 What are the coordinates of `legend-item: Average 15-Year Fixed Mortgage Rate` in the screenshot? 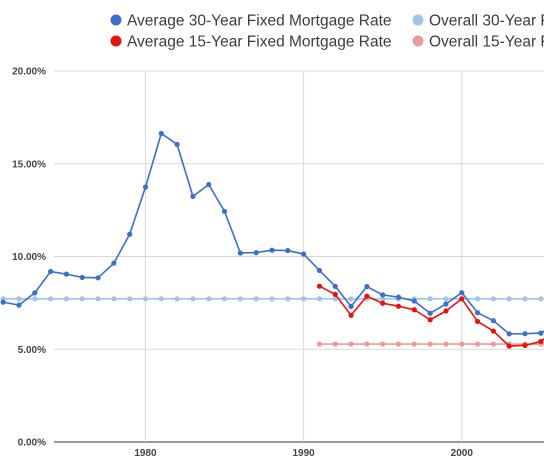 It's located at (251, 42).